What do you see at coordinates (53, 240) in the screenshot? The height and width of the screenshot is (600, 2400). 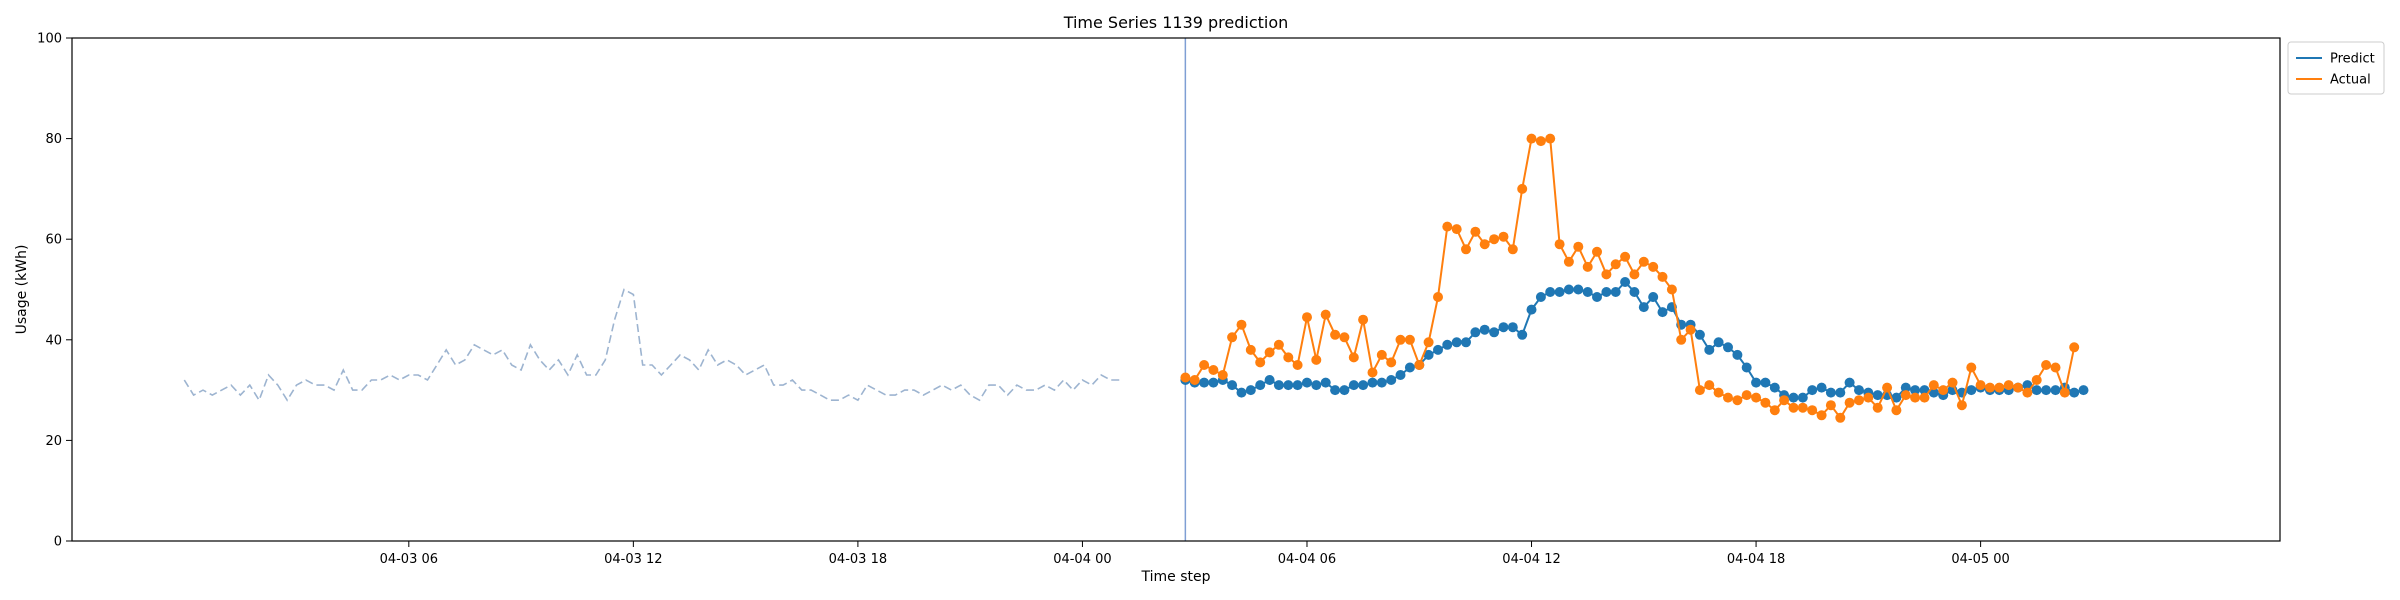 I see `y-tick-label-3: 60` at bounding box center [53, 240].